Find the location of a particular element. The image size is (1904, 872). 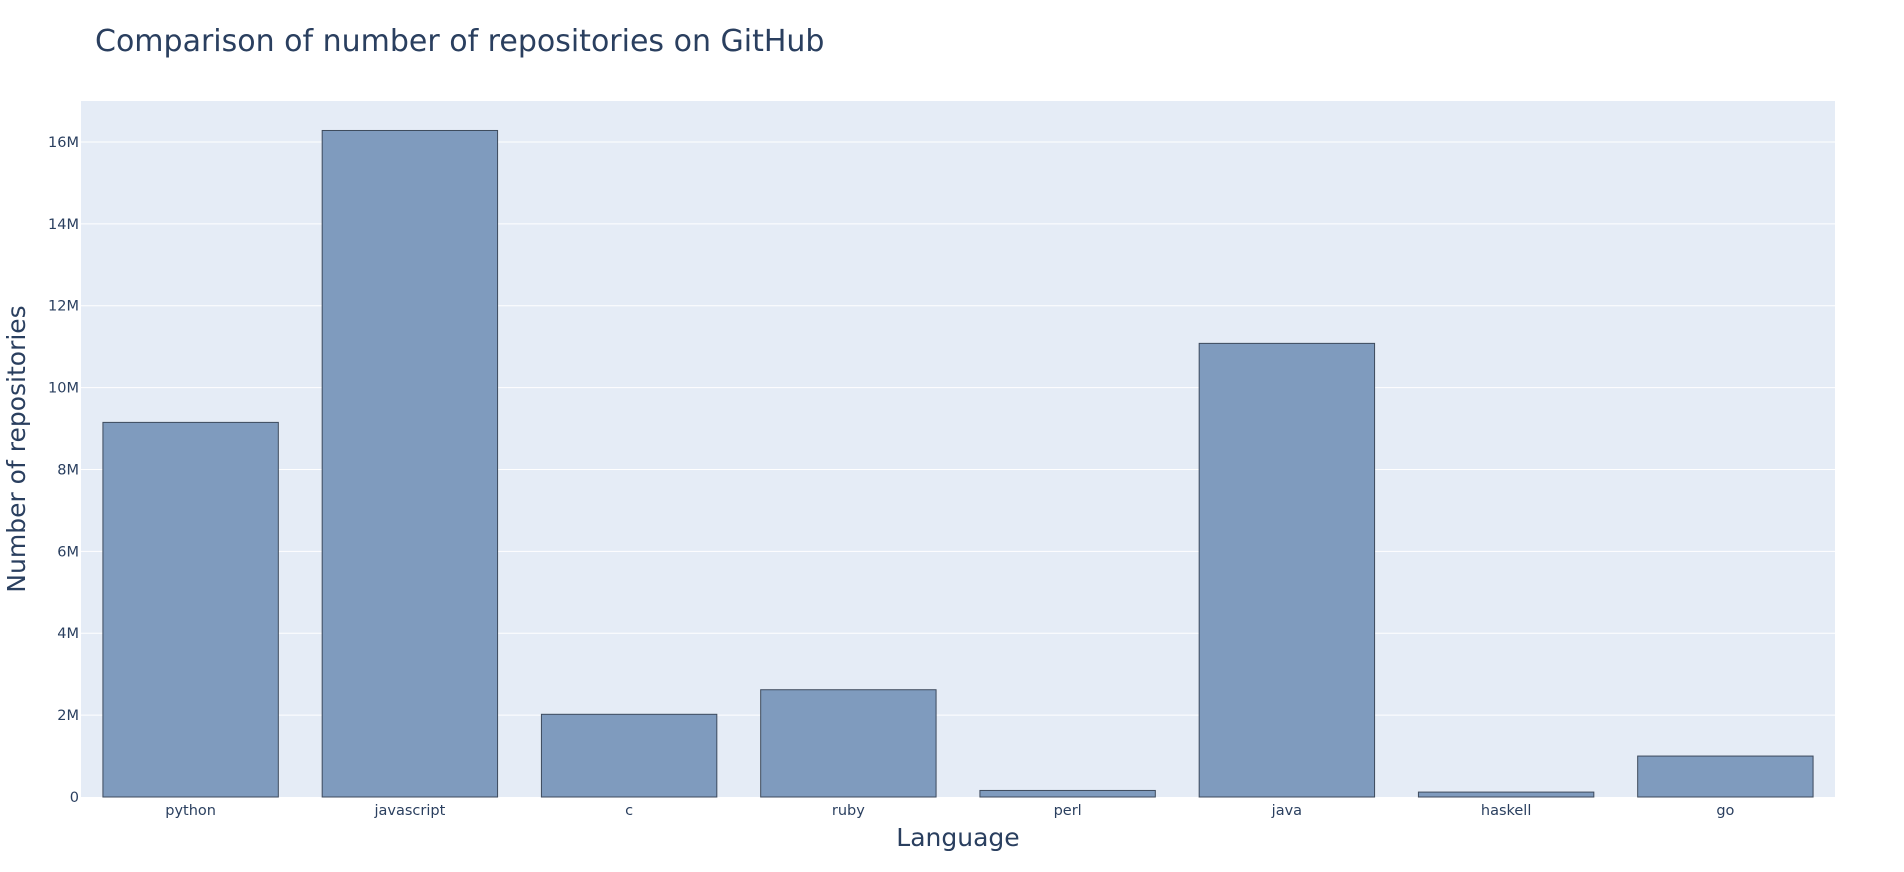

y-tick-label: 10M is located at coordinates (63, 389).